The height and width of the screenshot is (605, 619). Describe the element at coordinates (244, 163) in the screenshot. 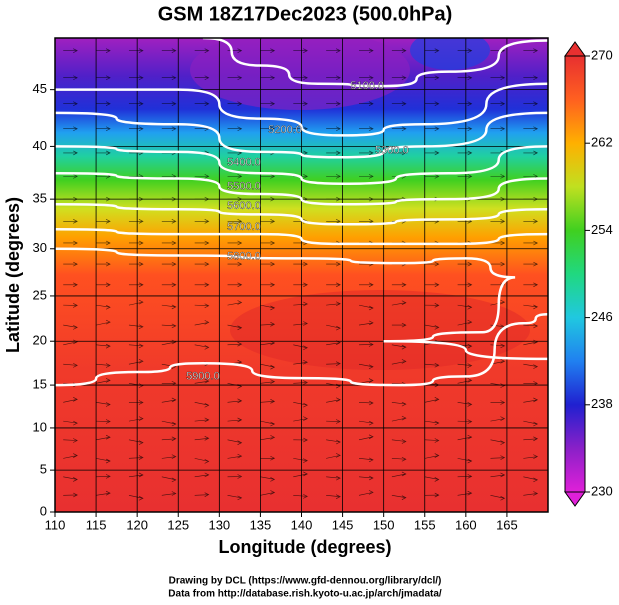

I see `contour-label: 5400.0` at that location.